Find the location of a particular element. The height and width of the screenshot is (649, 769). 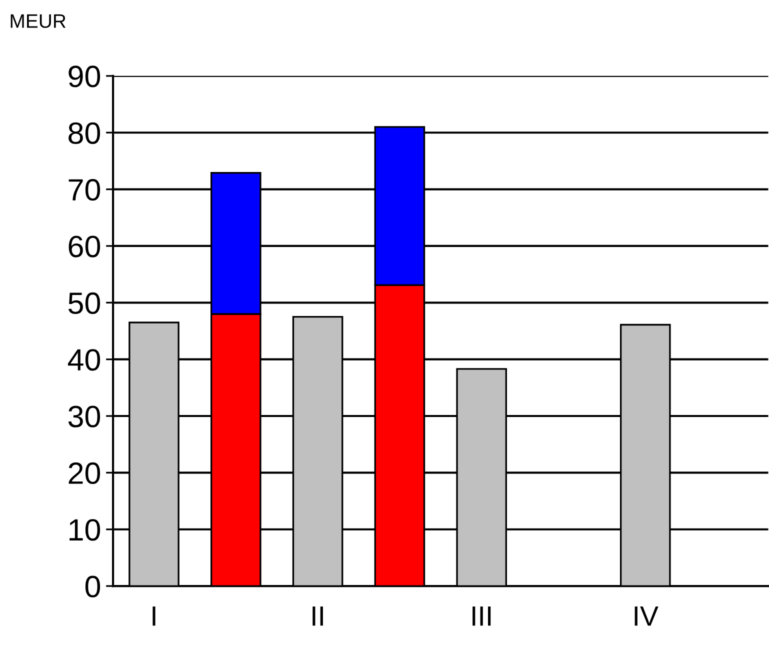

y-tick-label: 50 is located at coordinates (84, 303).